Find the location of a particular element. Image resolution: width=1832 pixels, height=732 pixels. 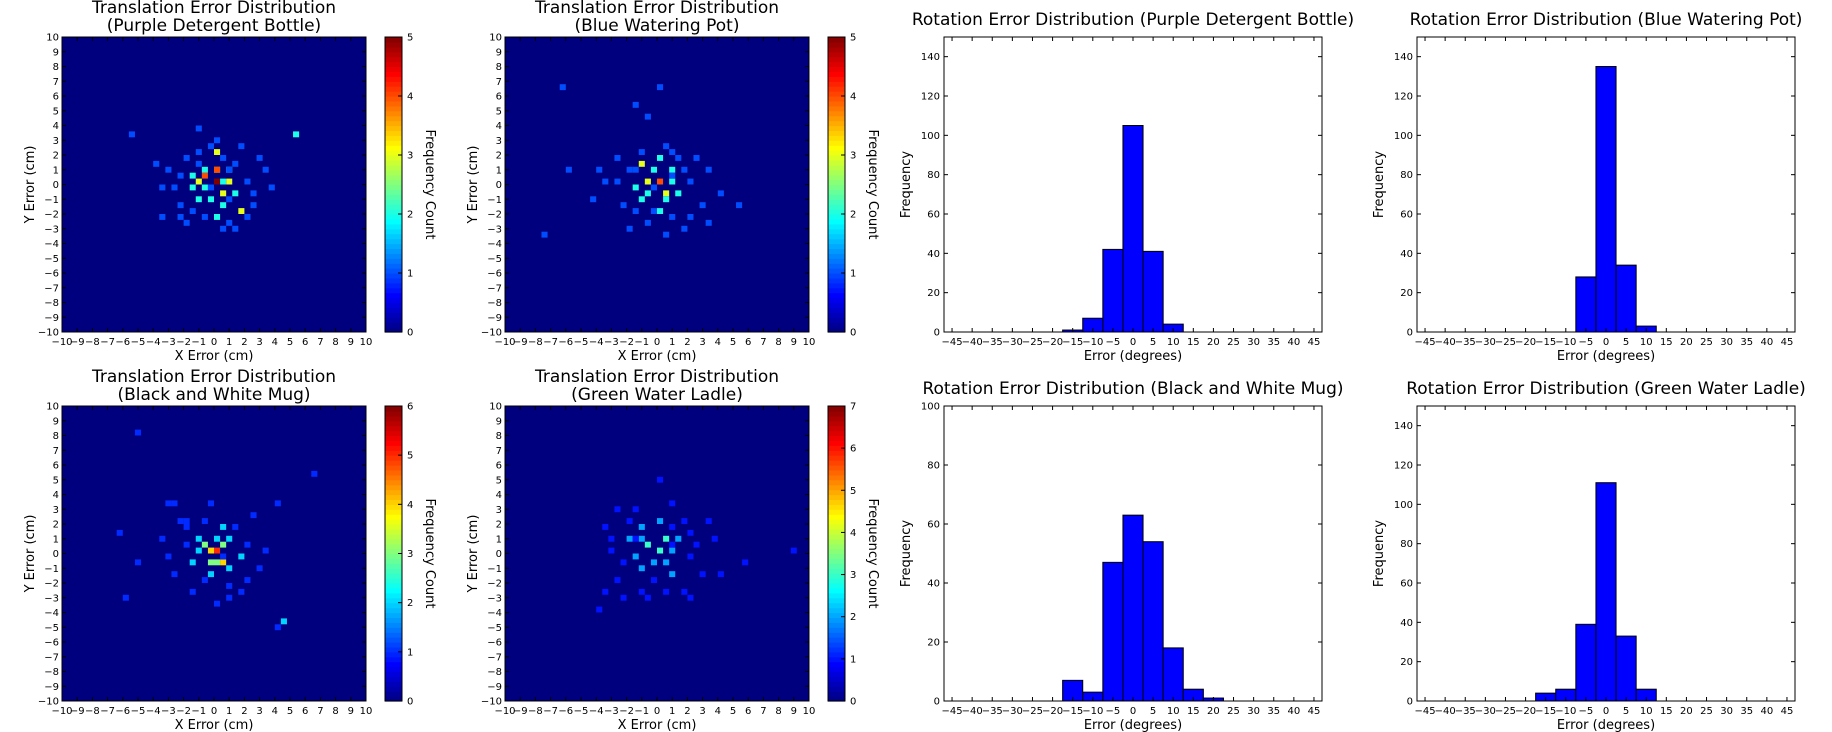

x-tick-label: 10 is located at coordinates (1173, 711).